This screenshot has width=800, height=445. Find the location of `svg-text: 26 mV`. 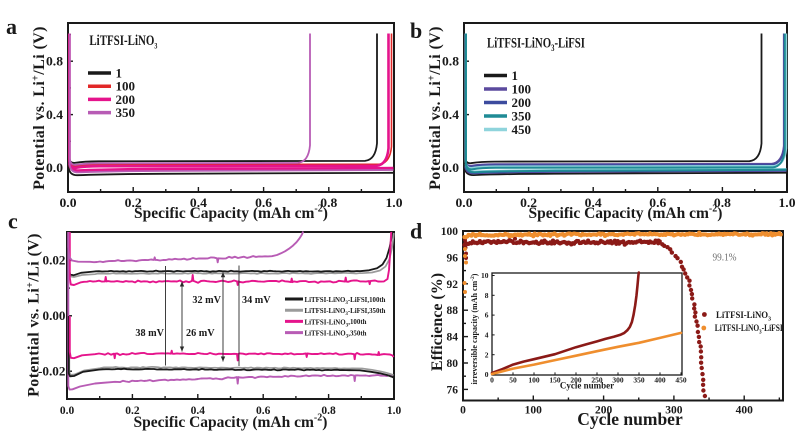

svg-text: 26 mV is located at coordinates (200, 333).